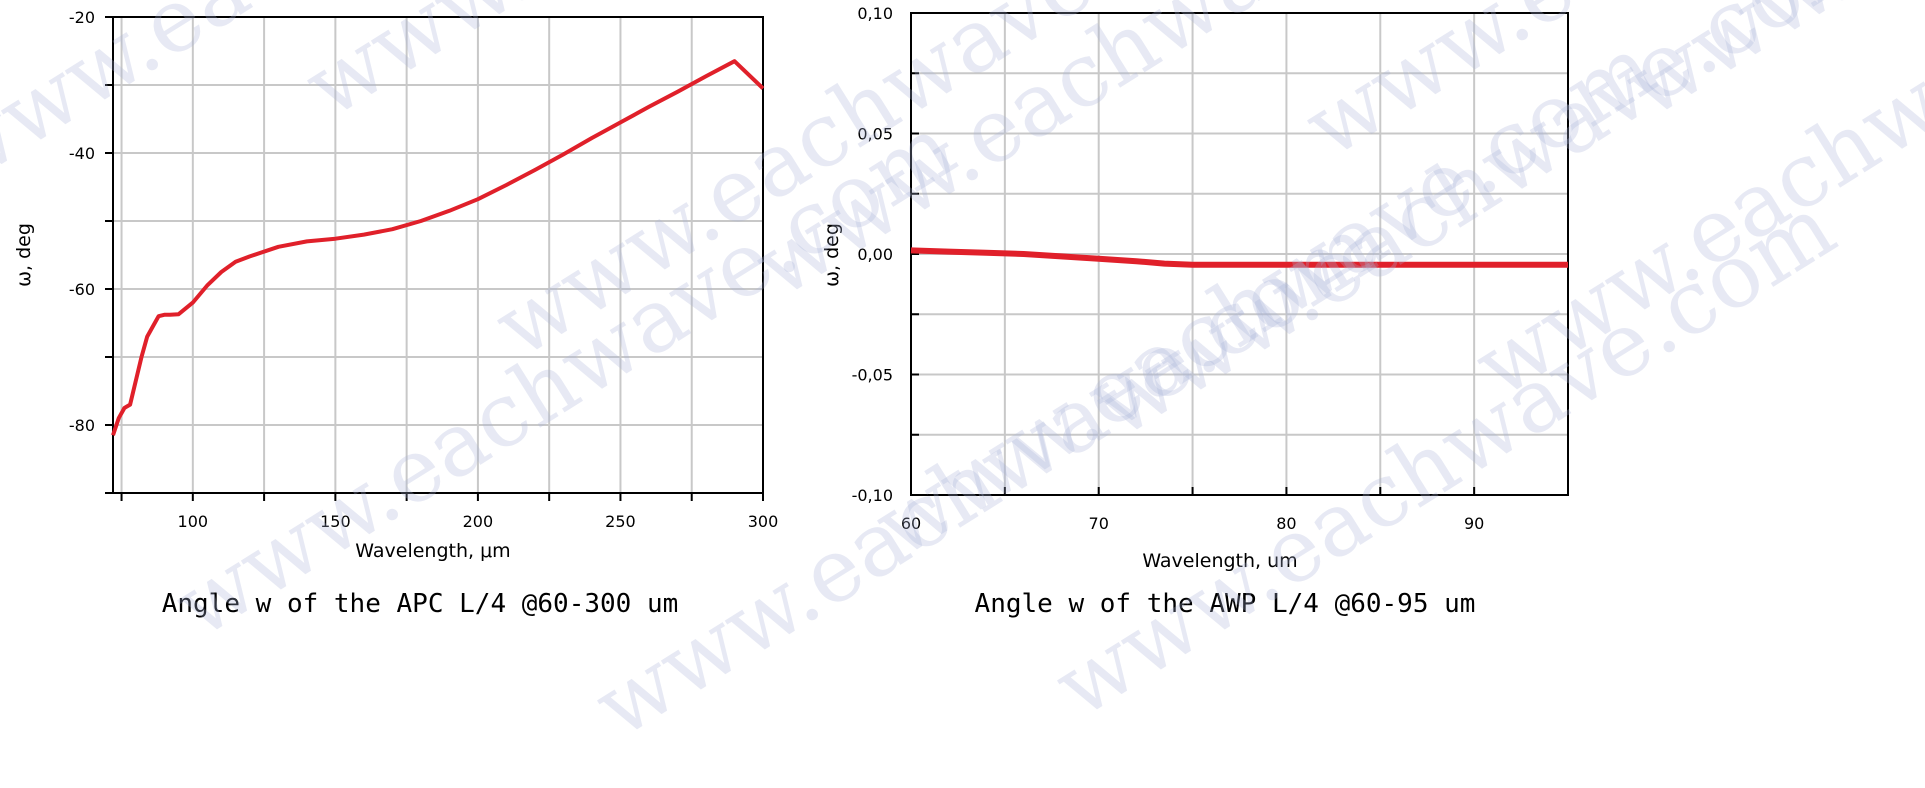 This screenshot has height=788, width=1925. What do you see at coordinates (1474, 523) in the screenshot?
I see `x-tick-label: 90` at bounding box center [1474, 523].